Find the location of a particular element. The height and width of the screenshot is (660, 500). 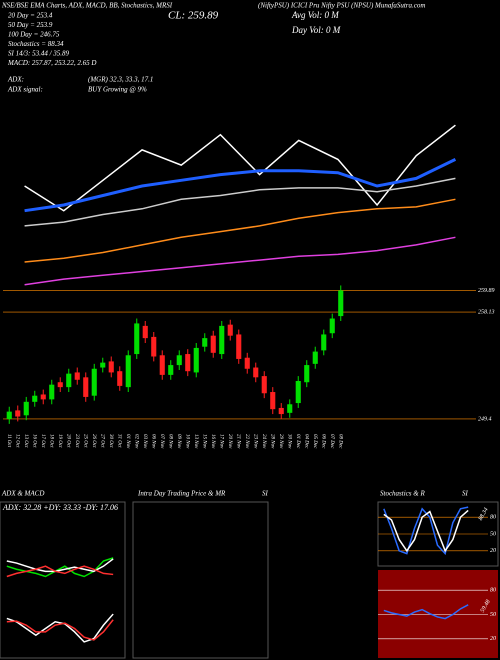

x-tick-label: 19 Oct is located at coordinates (59, 441).